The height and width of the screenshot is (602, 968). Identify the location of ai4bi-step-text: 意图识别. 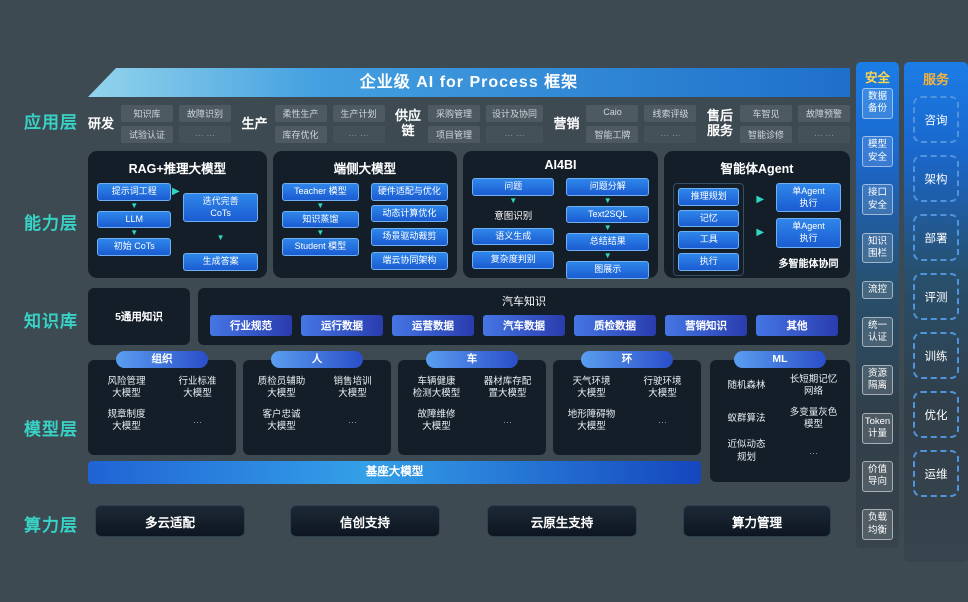
(513, 216).